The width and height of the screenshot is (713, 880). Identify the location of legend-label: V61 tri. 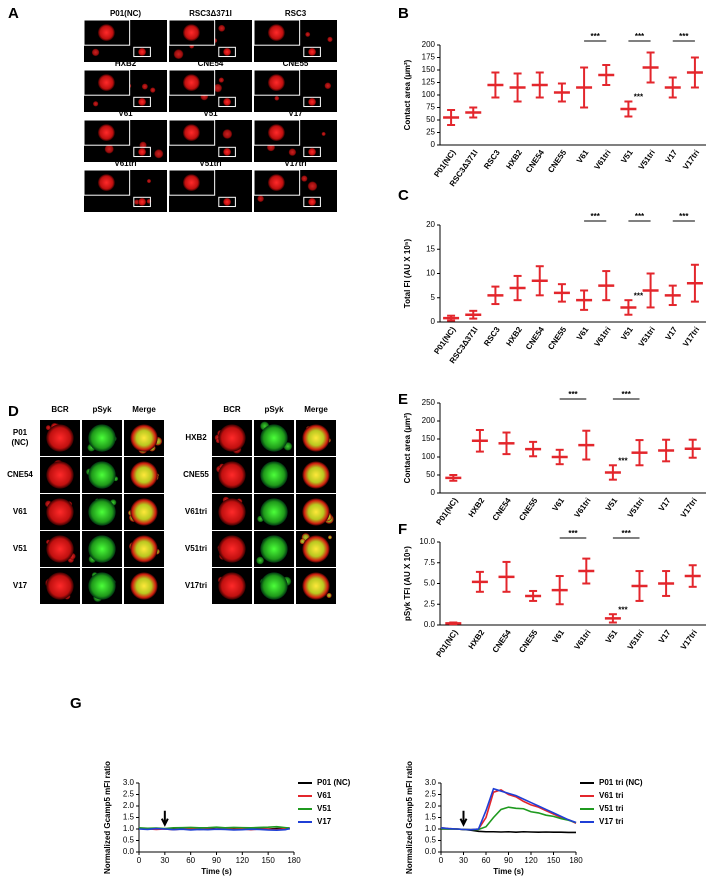
(611, 795).